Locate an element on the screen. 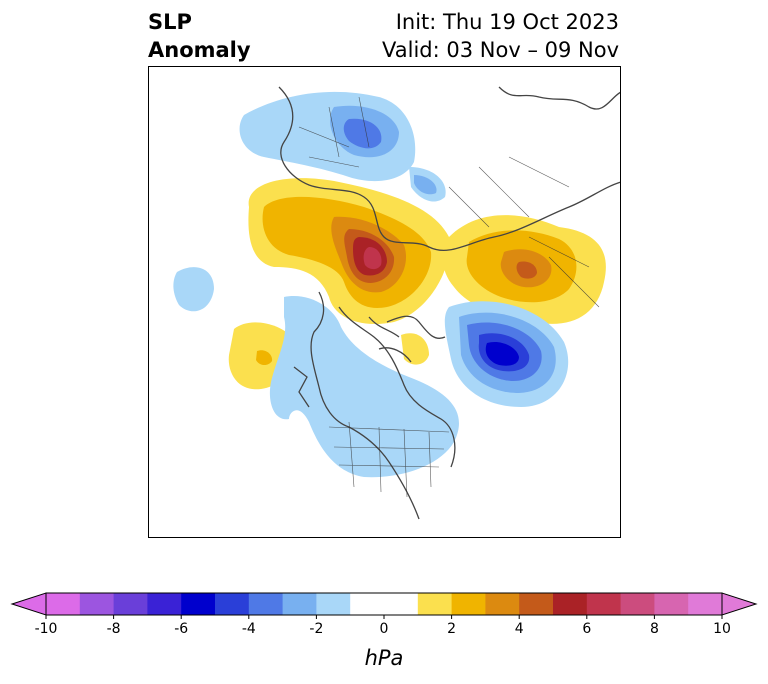 Image resolution: width=768 pixels, height=684 pixels. colorbar-tick-label: 4 is located at coordinates (519, 627).